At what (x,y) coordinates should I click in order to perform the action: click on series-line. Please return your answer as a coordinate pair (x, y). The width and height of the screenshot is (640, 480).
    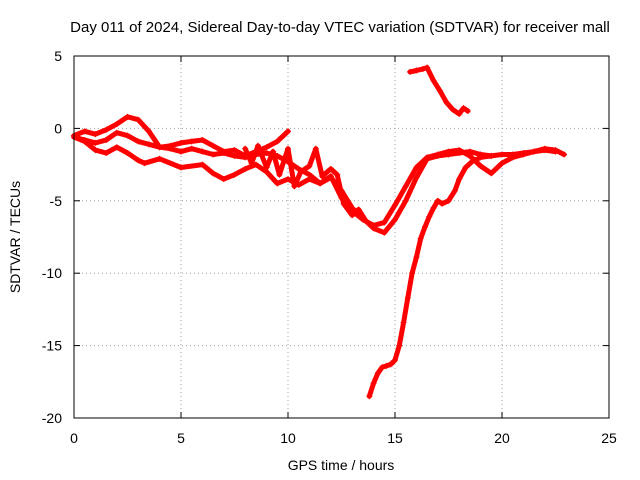
    Looking at the image, I should click on (305, 183).